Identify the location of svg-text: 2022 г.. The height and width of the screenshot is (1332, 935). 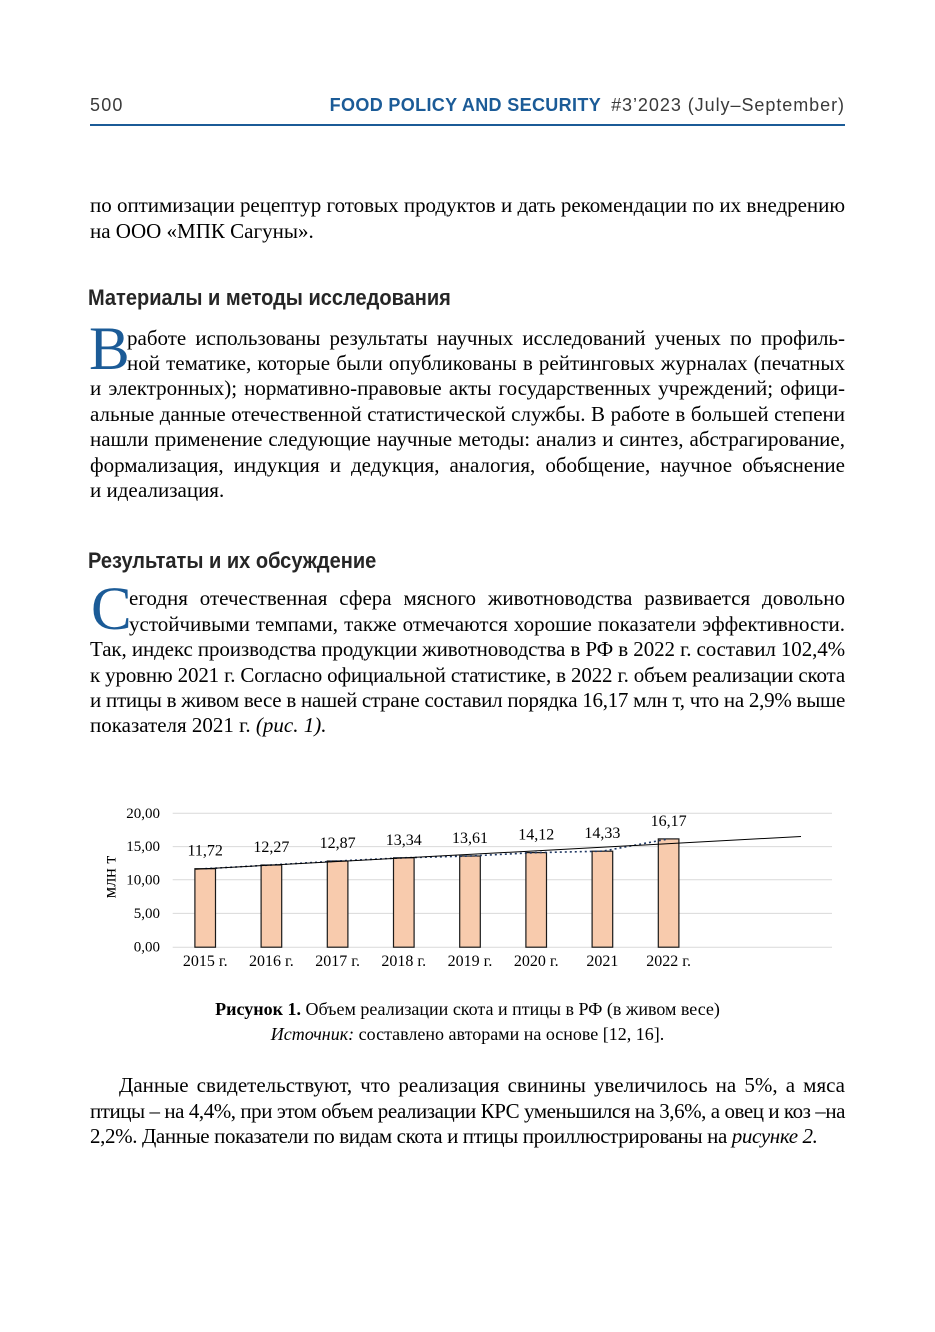
(668, 961).